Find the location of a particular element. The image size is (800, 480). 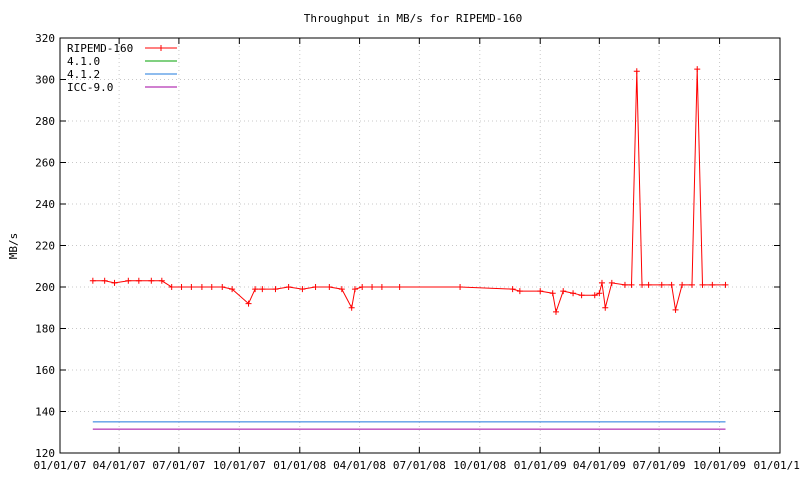

y-tick-label: 220 is located at coordinates (45, 246).